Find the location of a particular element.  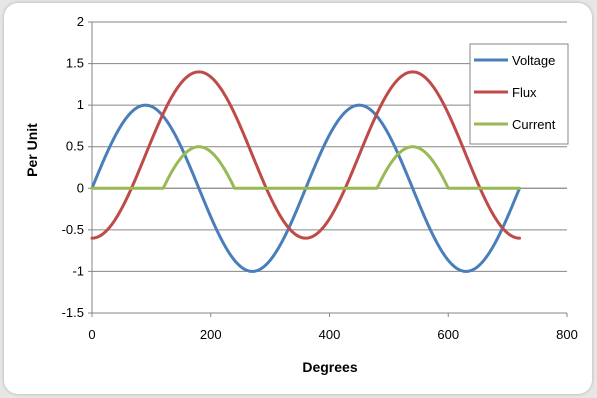

x-tick-label: 400 is located at coordinates (330, 334).